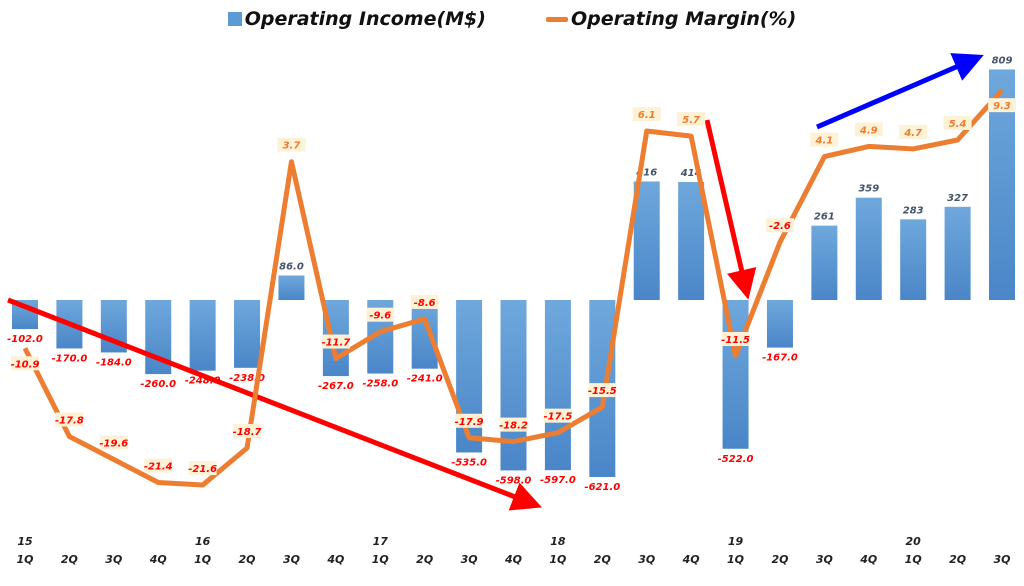 The image size is (1024, 586). I want to click on margin-value-label: -8.6, so click(425, 303).